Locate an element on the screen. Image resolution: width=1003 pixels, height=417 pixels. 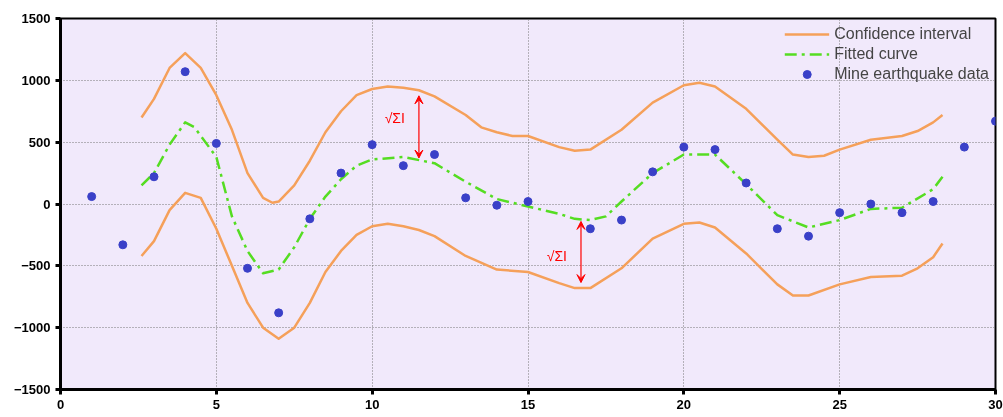
y-tick-label: −1500 is located at coordinates (32, 389).